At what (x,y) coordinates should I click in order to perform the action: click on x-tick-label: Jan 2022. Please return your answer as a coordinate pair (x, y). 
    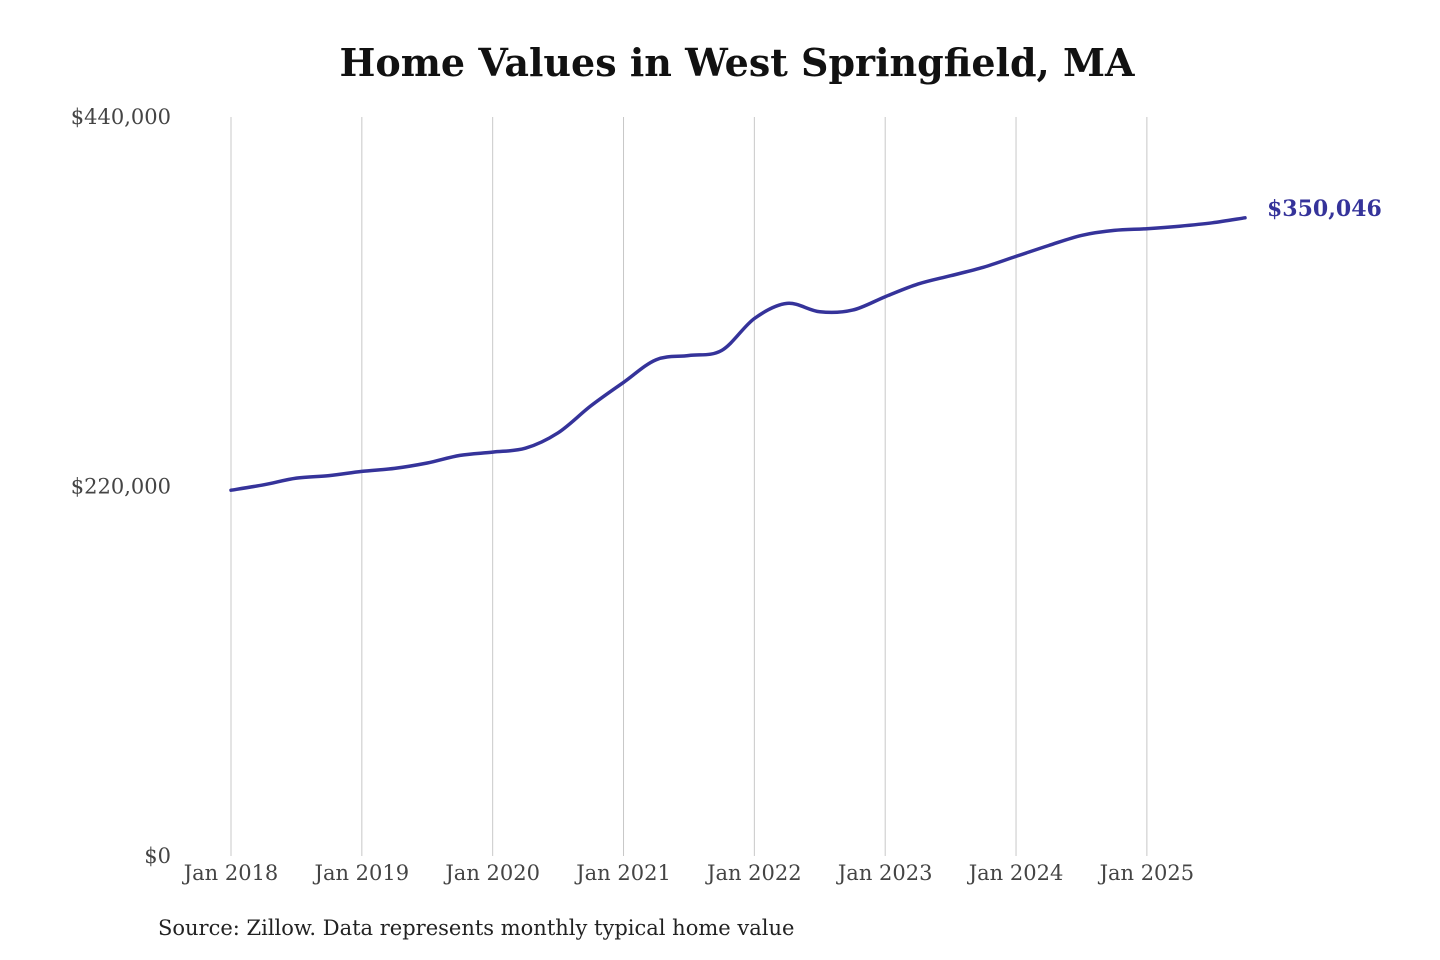
    Looking at the image, I should click on (753, 873).